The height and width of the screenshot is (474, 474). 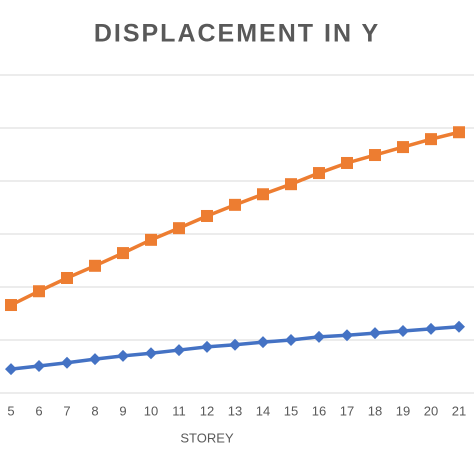 What do you see at coordinates (431, 410) in the screenshot?
I see `x-tick-label: 20` at bounding box center [431, 410].